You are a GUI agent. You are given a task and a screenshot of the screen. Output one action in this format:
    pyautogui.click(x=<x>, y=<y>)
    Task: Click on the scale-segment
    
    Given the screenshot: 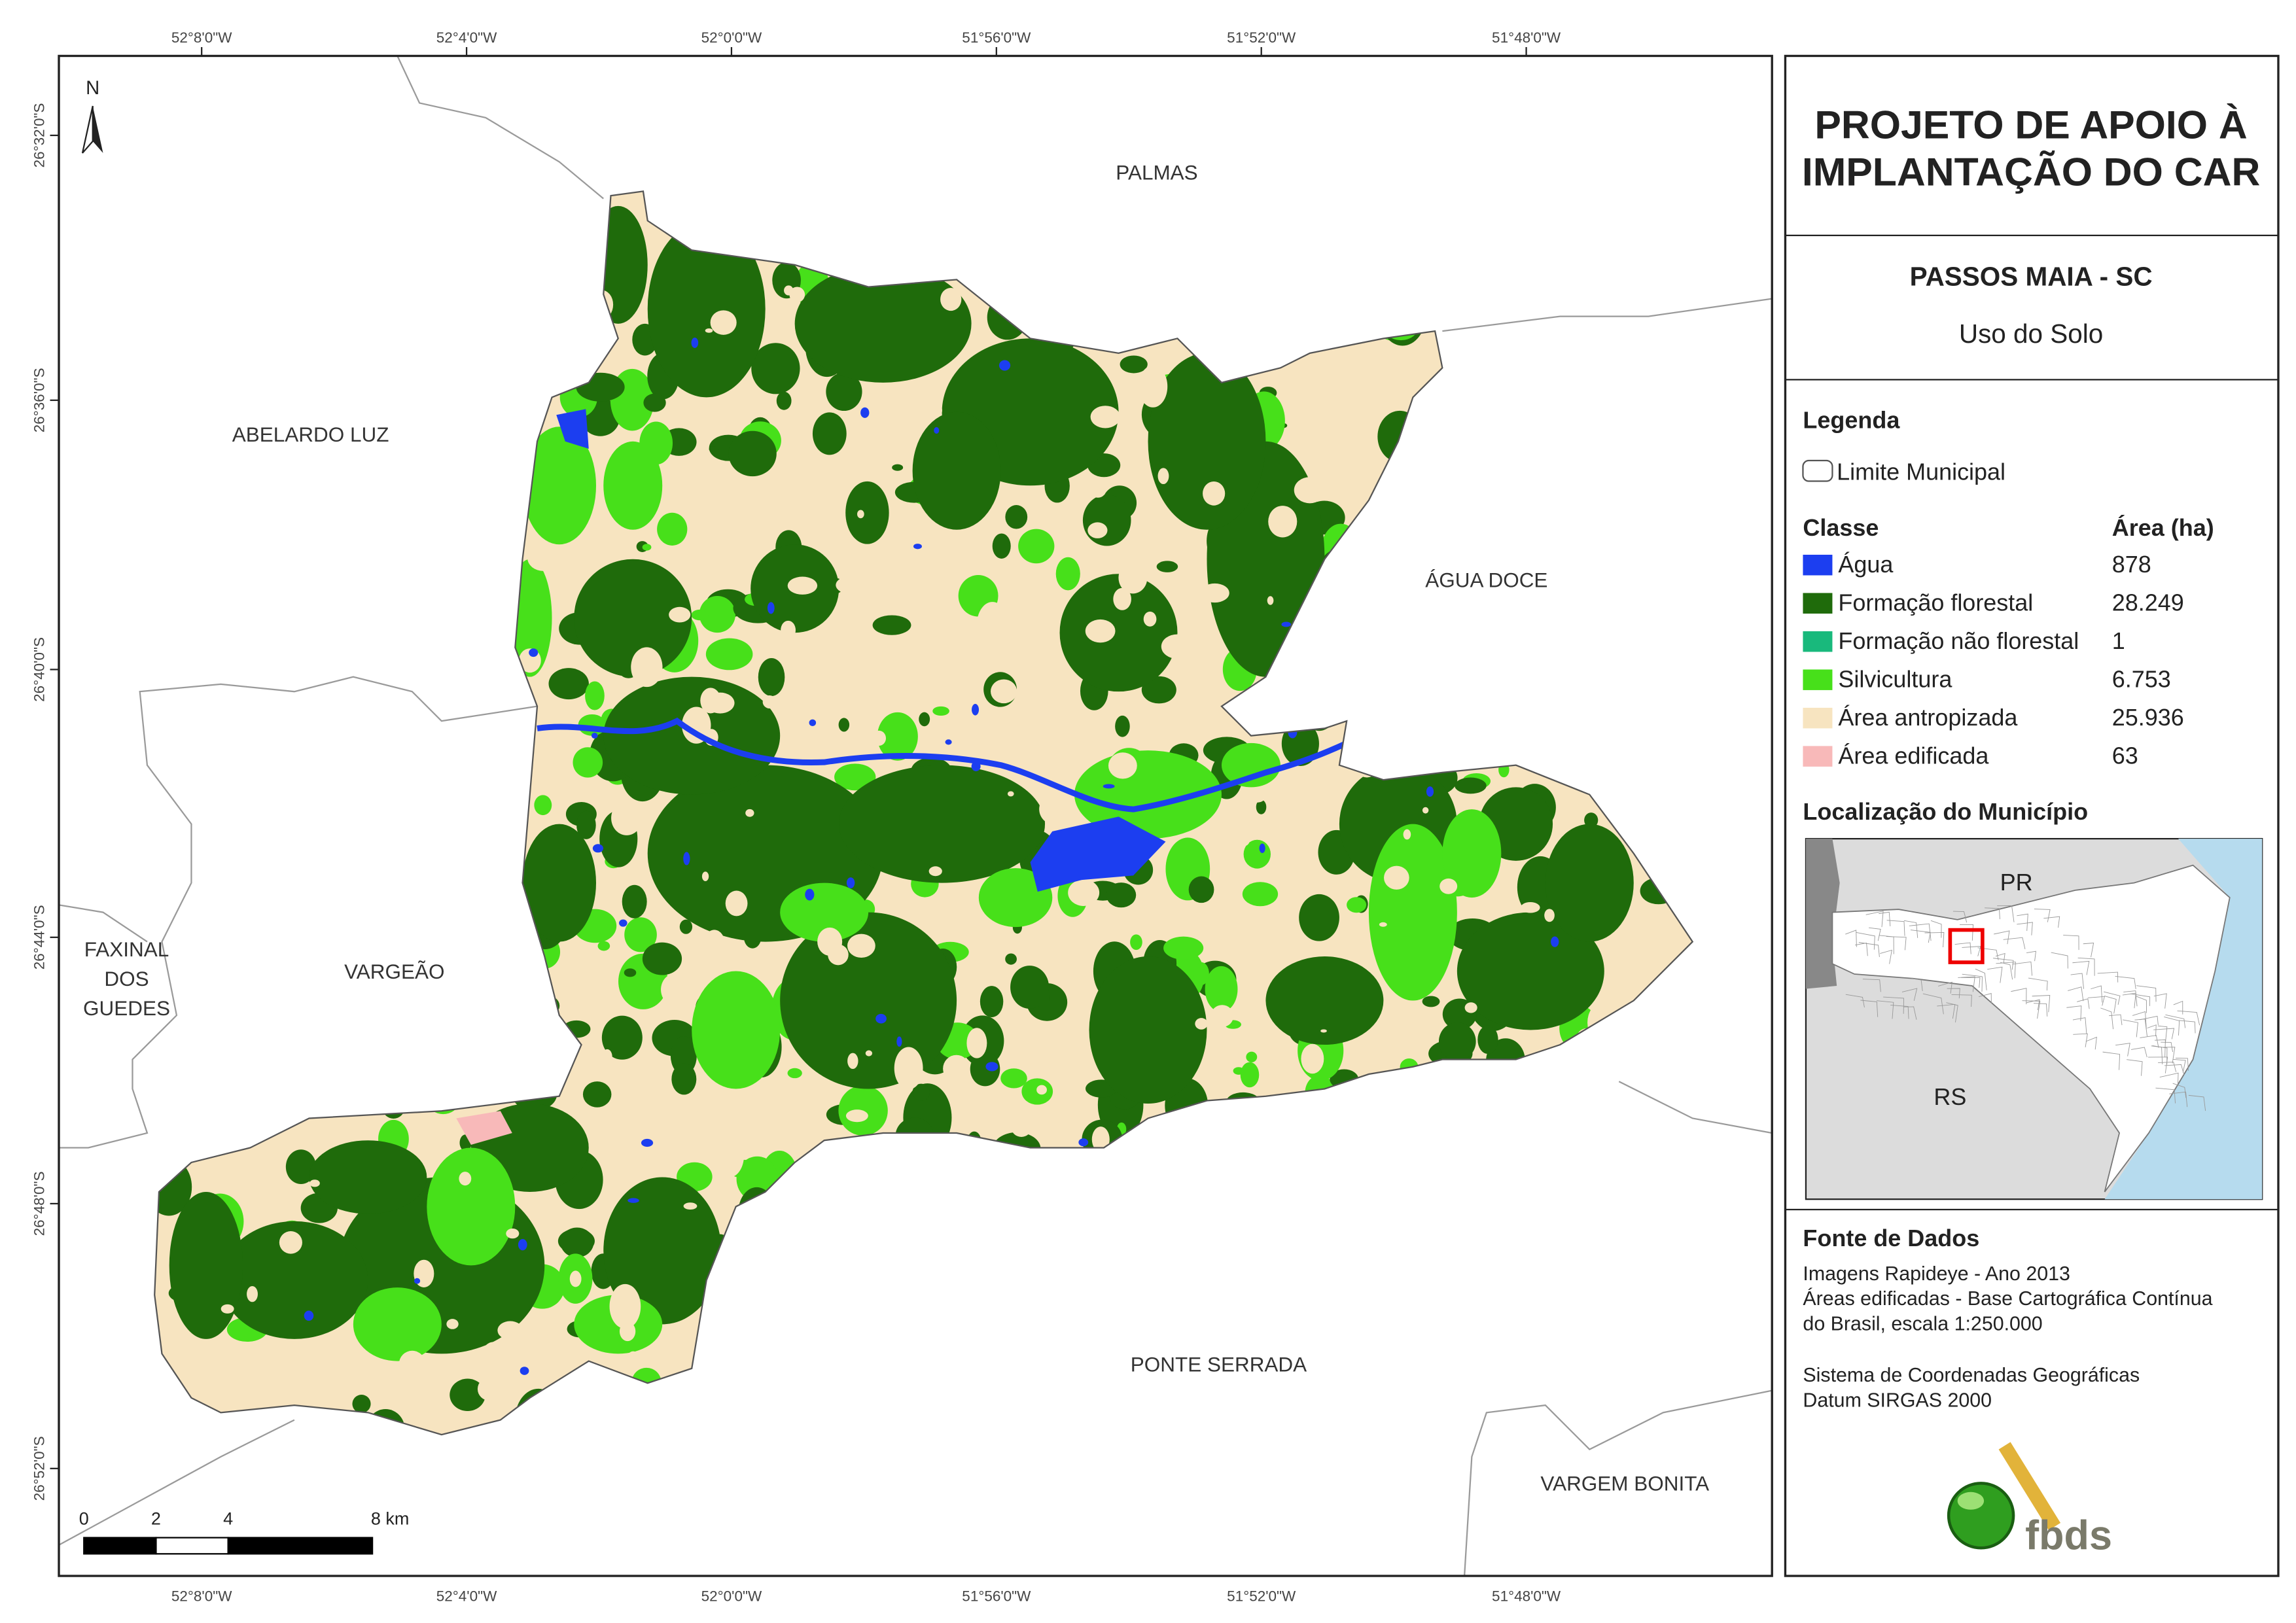 What is the action you would take?
    pyautogui.click(x=120, y=1546)
    